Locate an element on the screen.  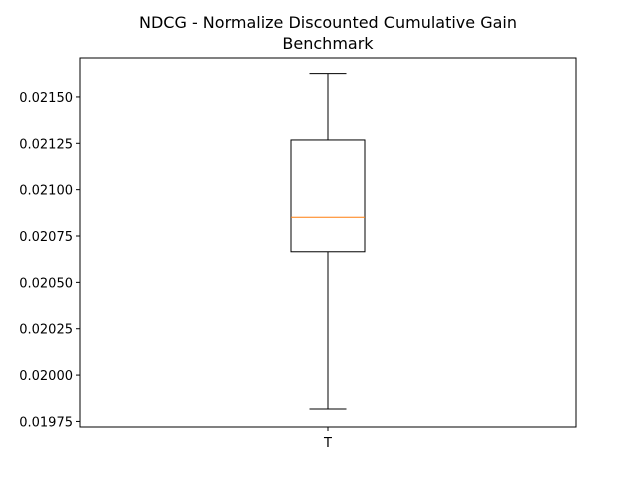
y-tick-label: 0.02150 is located at coordinates (46, 98).